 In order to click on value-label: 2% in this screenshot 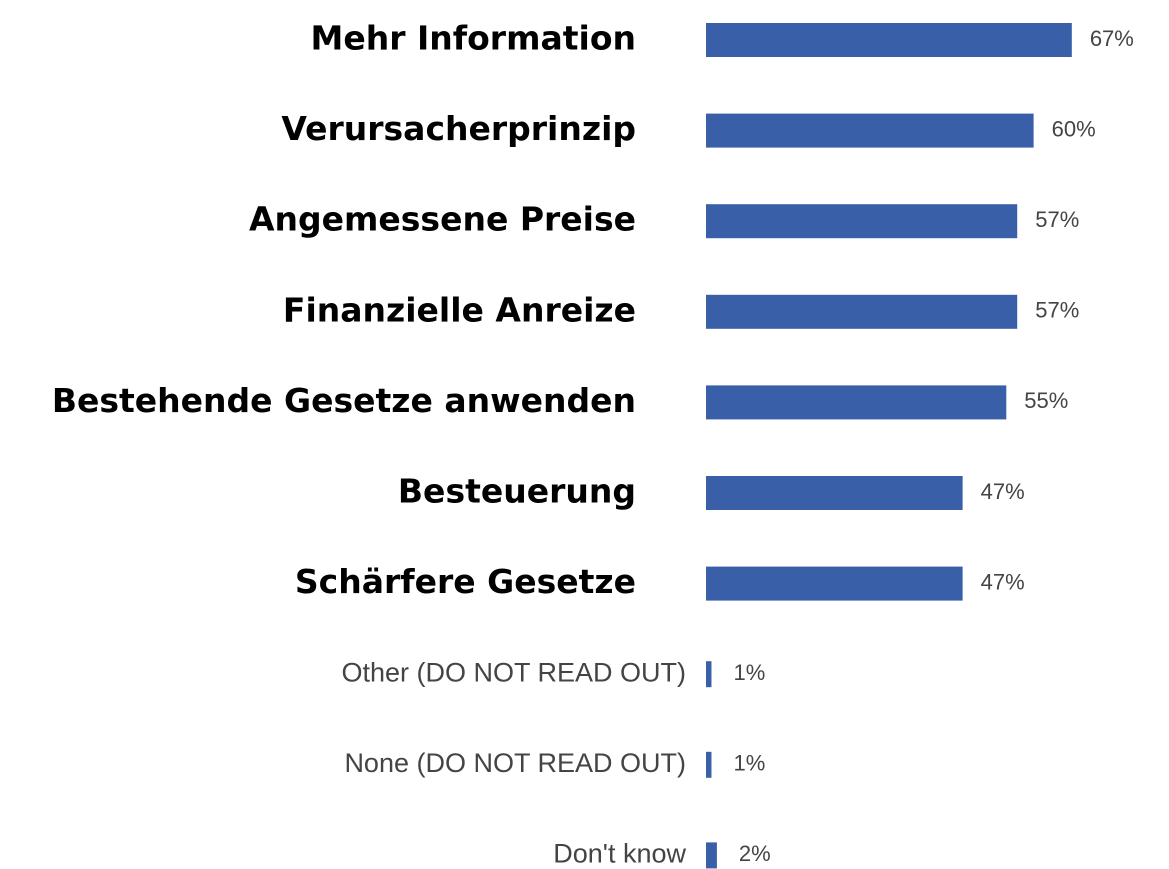, I will do `click(755, 853)`.